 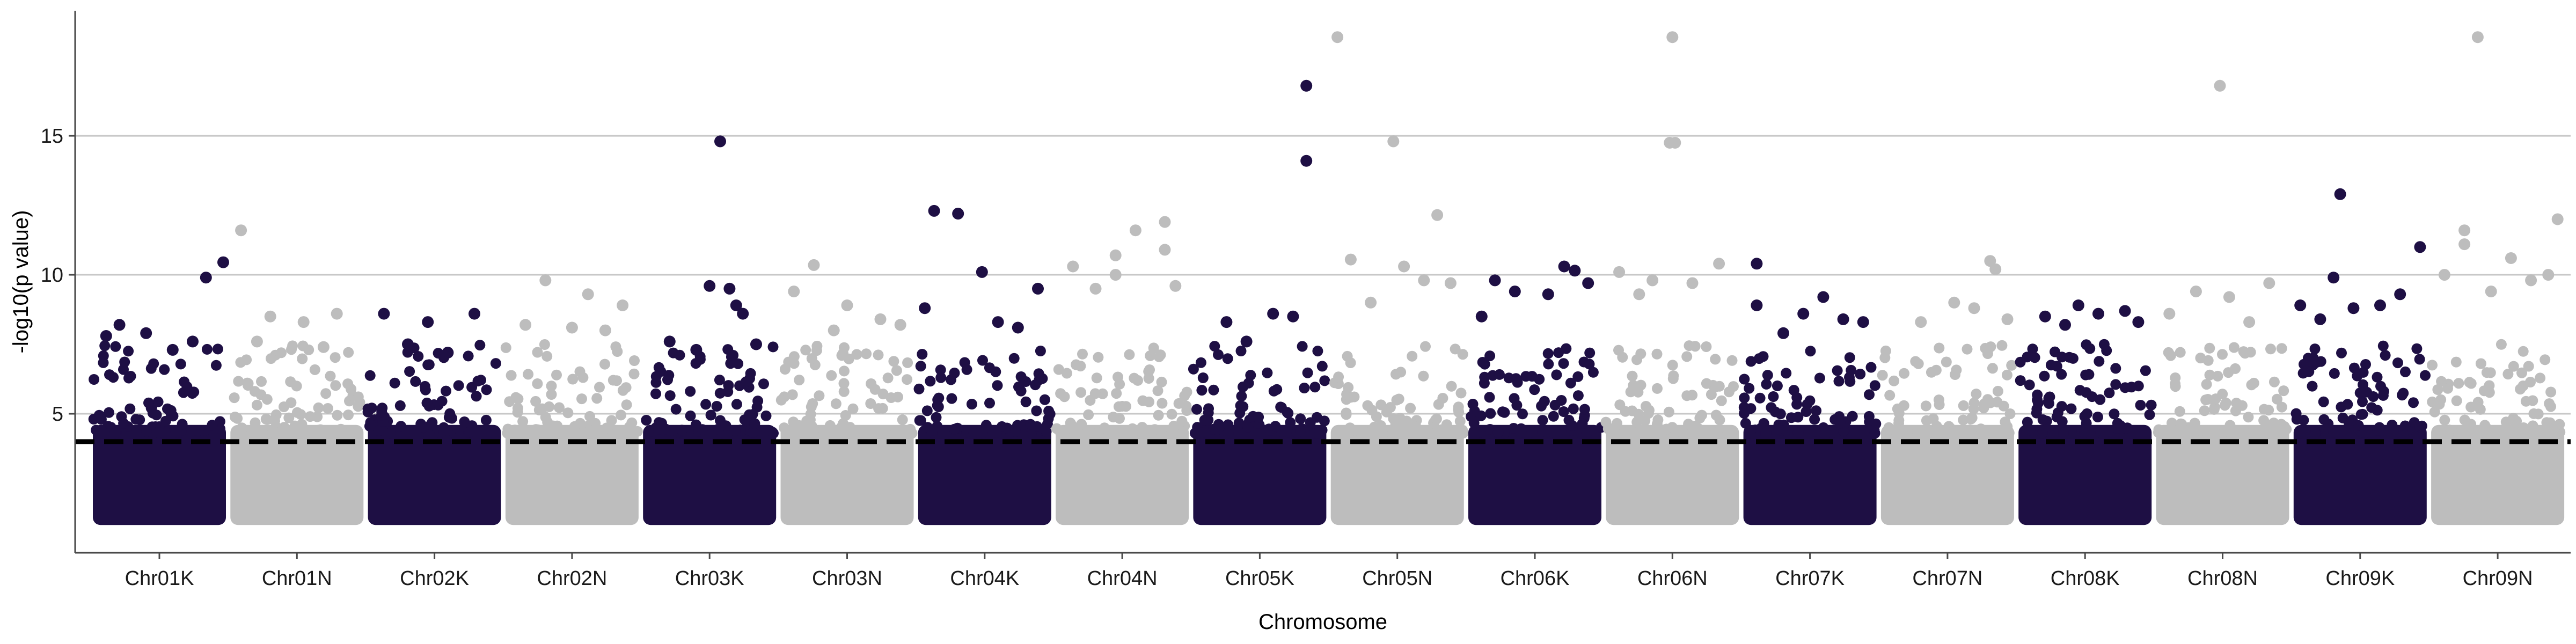 I want to click on x-tick-label: Chr01K, so click(x=159, y=578).